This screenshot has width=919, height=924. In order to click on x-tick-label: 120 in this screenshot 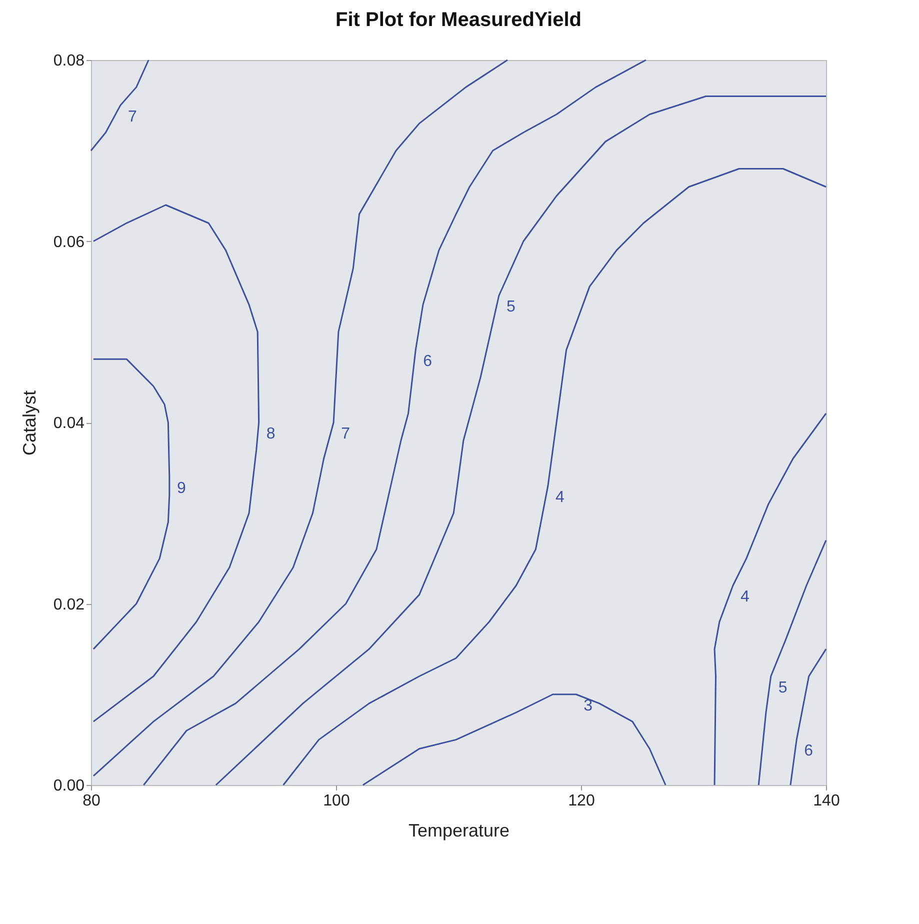, I will do `click(581, 801)`.